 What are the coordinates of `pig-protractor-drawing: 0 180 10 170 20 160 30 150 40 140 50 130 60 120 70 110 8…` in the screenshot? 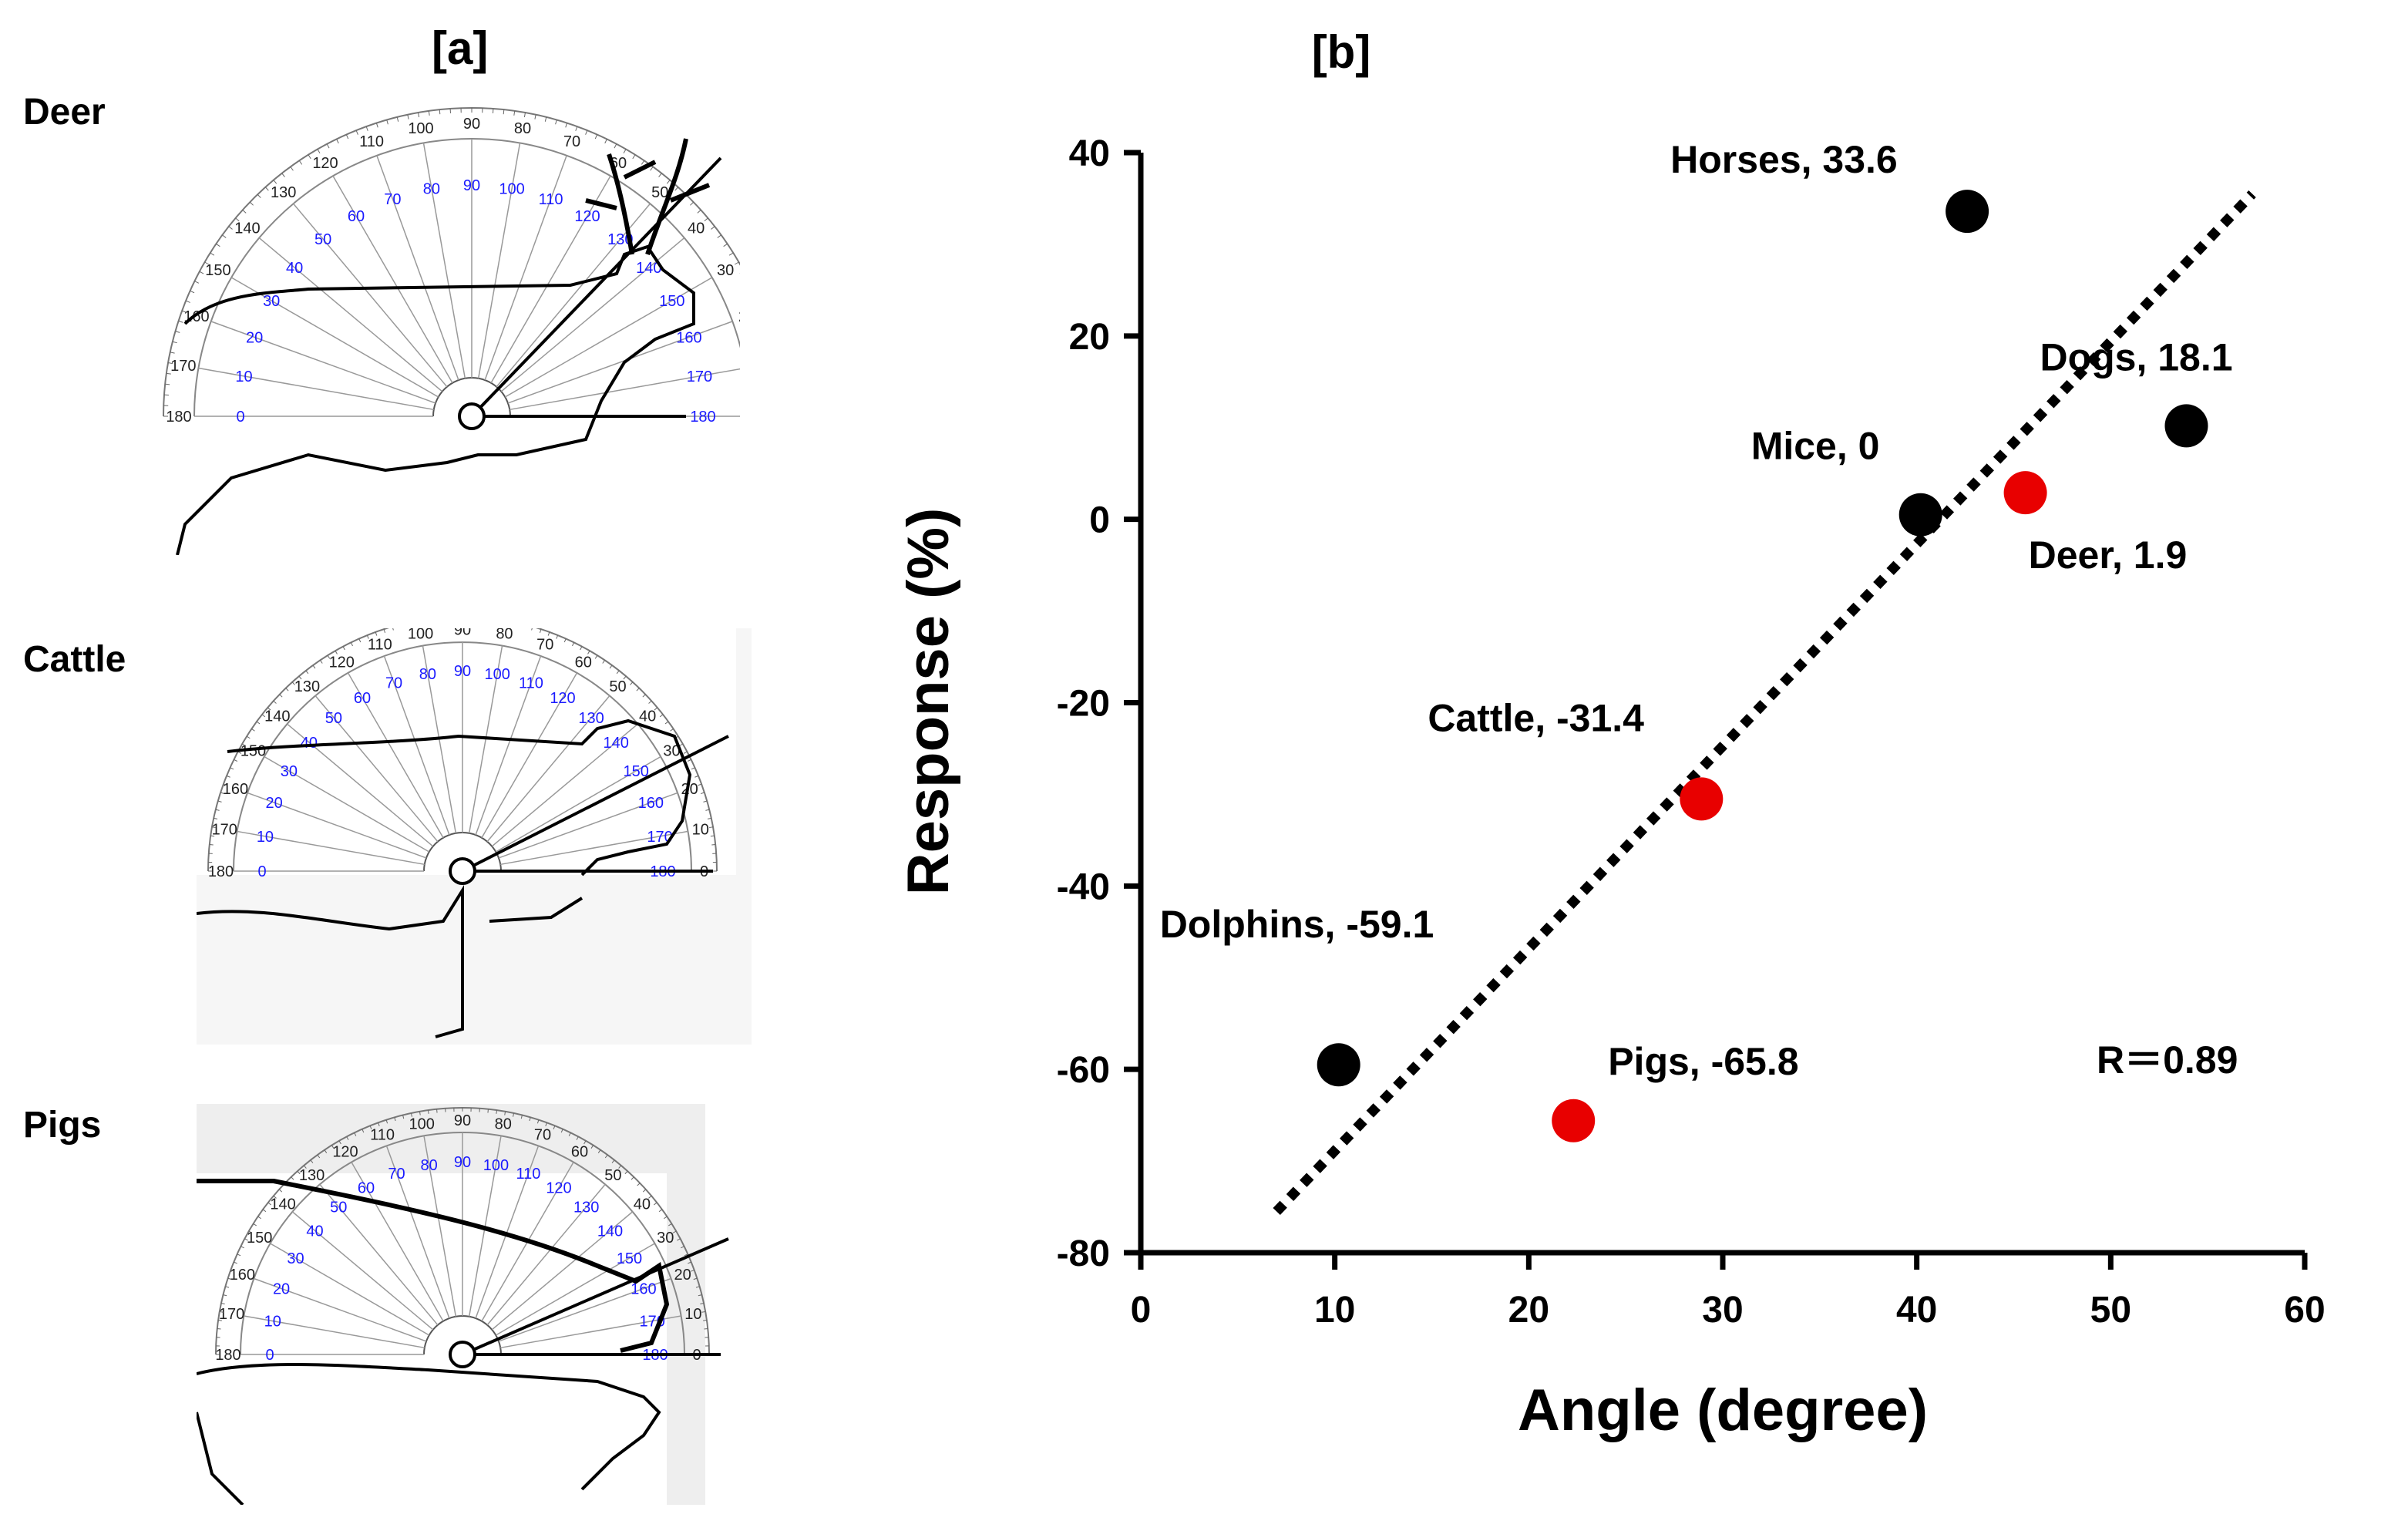 It's located at (463, 1304).